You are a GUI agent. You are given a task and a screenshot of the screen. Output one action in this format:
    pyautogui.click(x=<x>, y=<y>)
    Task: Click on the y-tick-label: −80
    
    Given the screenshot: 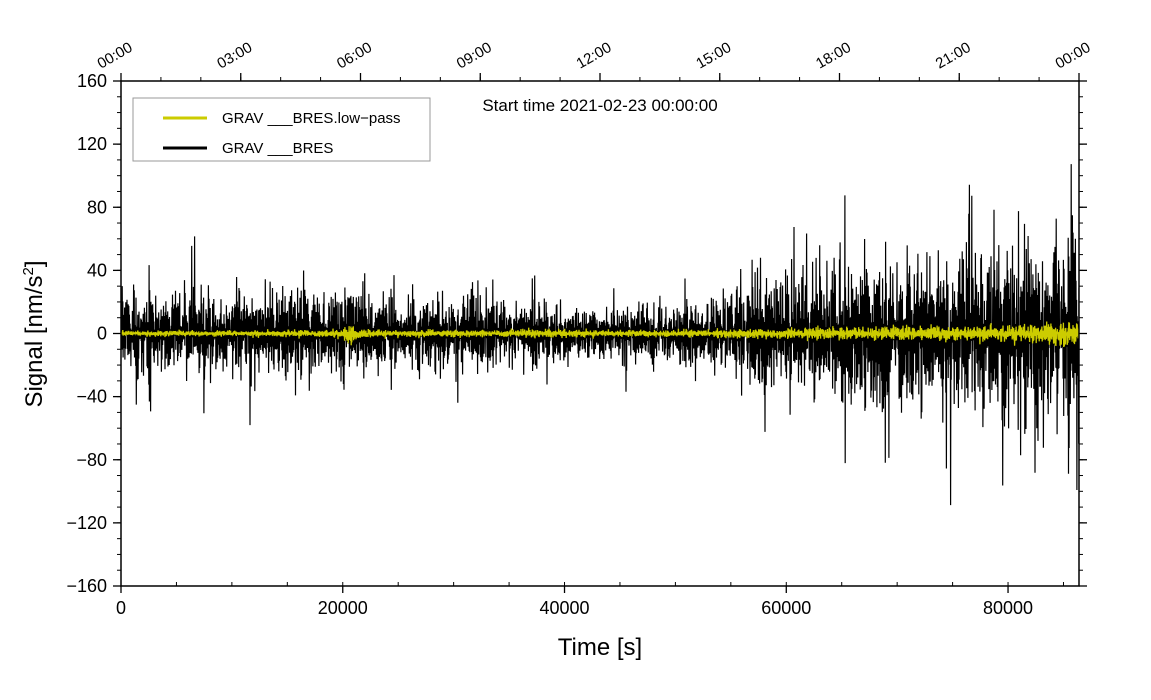 What is the action you would take?
    pyautogui.click(x=91, y=460)
    